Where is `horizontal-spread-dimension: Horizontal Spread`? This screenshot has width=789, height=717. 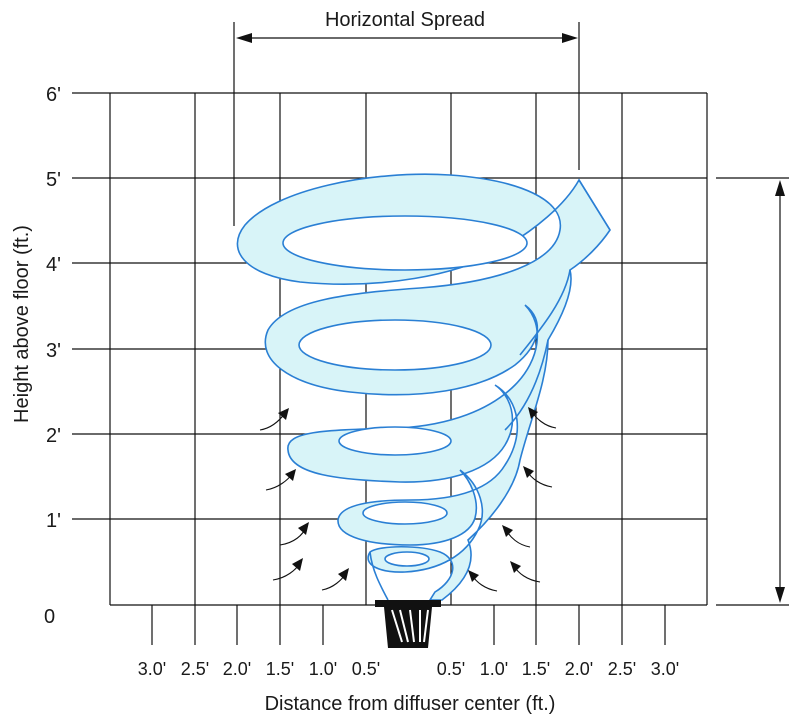
horizontal-spread-dimension: Horizontal Spread is located at coordinates (406, 117).